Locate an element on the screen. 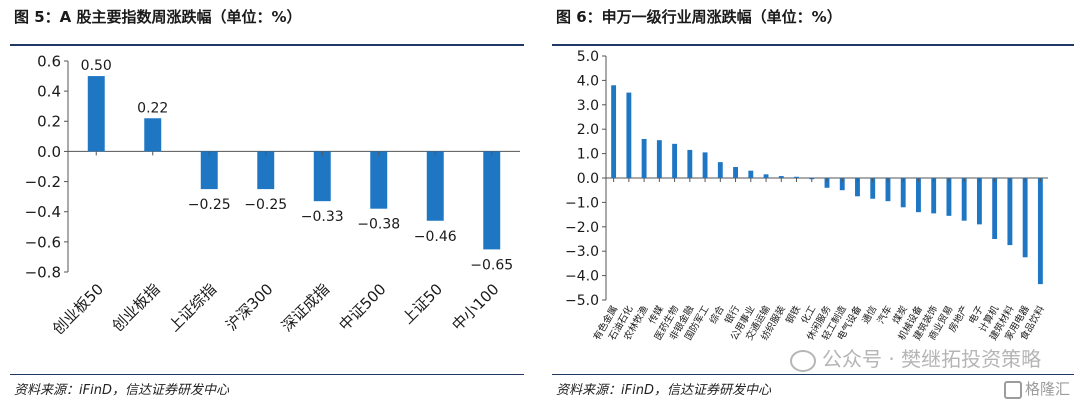  right-chart-y-tick-label: 2.0 is located at coordinates (588, 130).